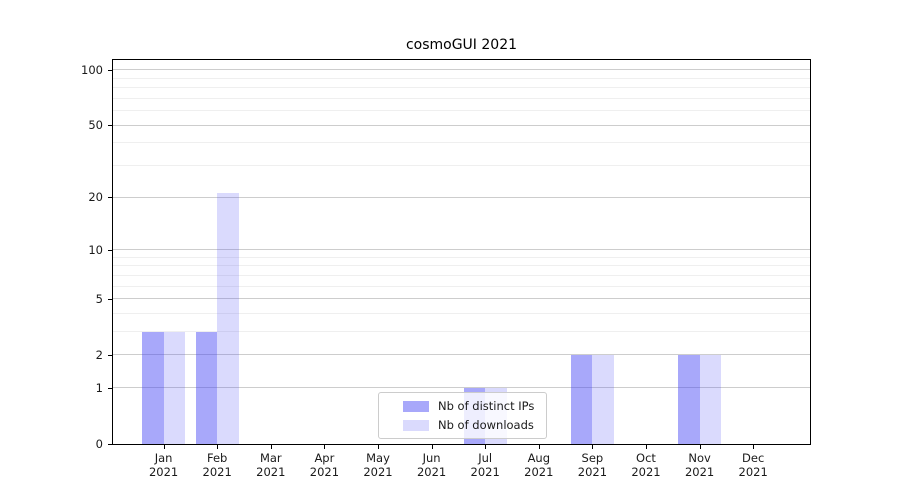 Image resolution: width=900 pixels, height=500 pixels. What do you see at coordinates (99, 387) in the screenshot?
I see `y-tick-label: 1` at bounding box center [99, 387].